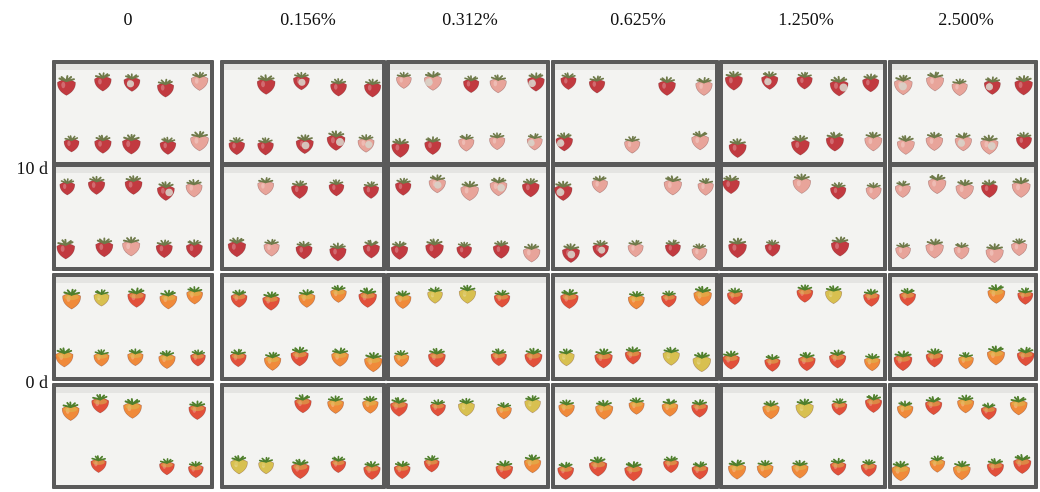 The width and height of the screenshot is (1040, 492). I want to click on concentration-label-3: 0.625%, so click(638, 19).